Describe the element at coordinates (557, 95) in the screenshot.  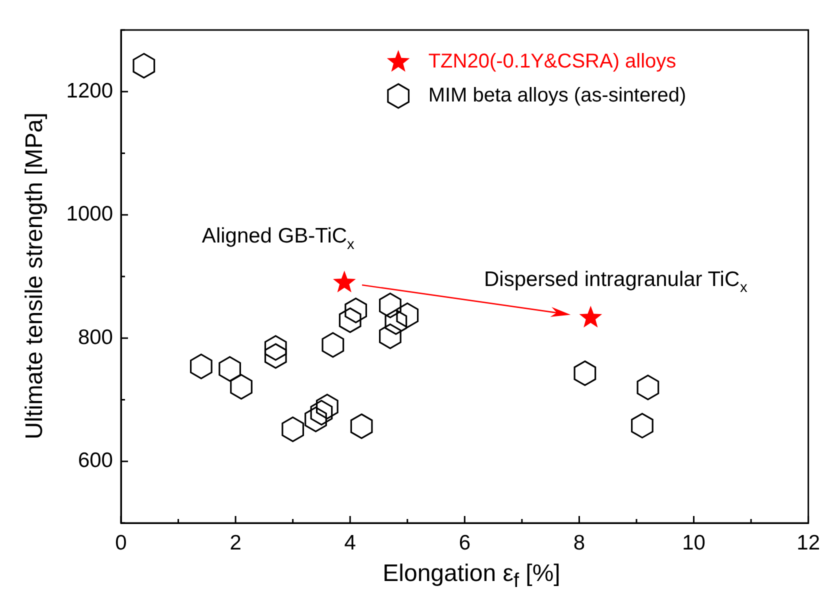
I see `legend-label: MIM beta alloys (as-sintered)` at that location.